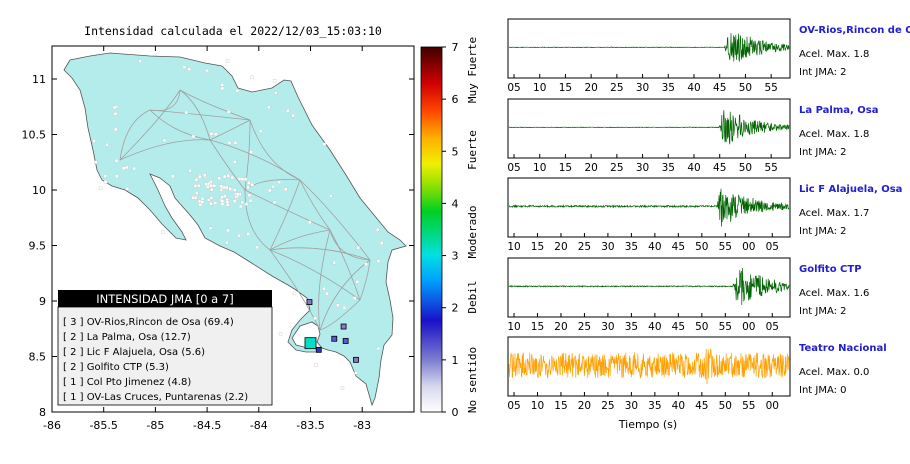 This screenshot has width=910, height=464. I want to click on map-x-tick-label: -84, so click(259, 425).